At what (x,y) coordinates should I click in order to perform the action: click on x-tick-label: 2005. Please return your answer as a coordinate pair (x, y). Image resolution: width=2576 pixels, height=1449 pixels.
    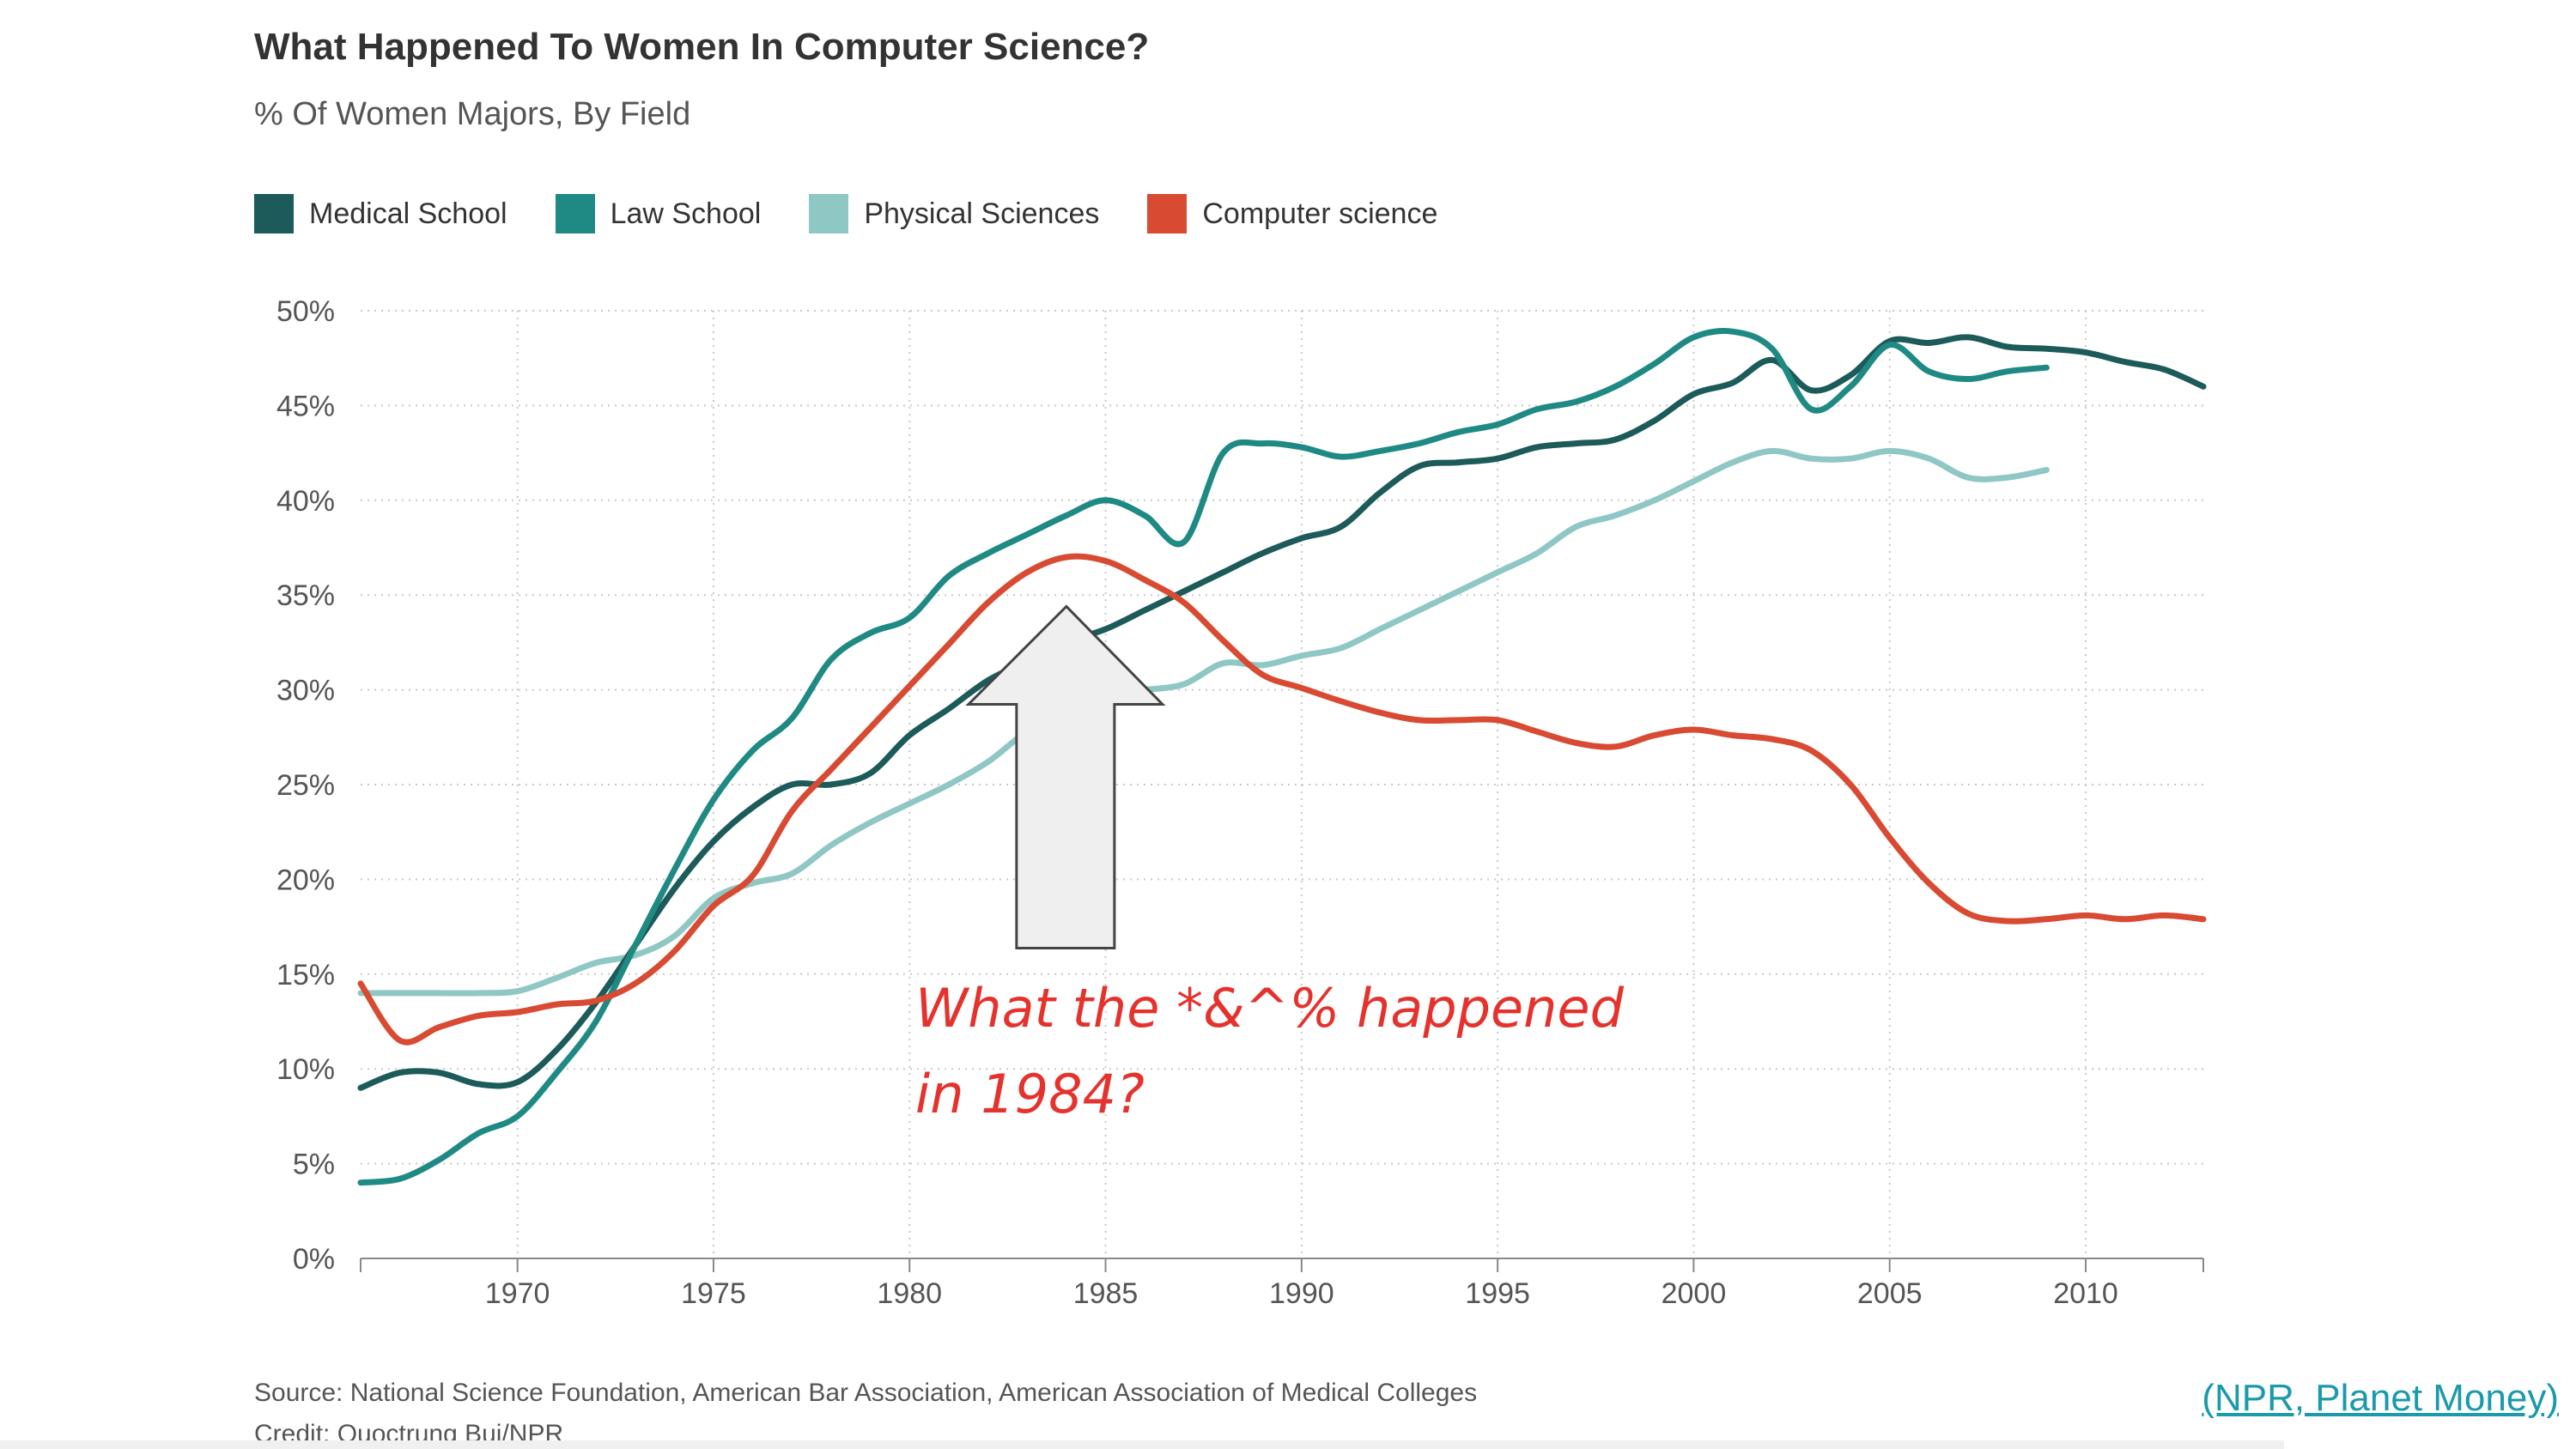
    Looking at the image, I should click on (1890, 1293).